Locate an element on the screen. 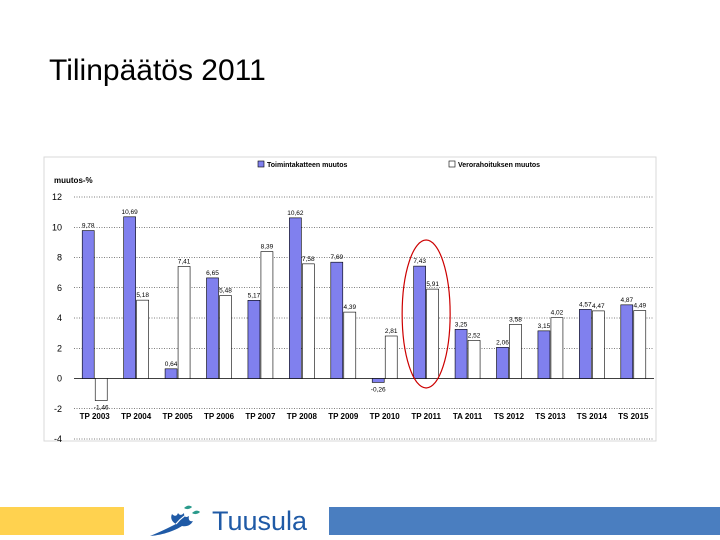  y-tick-label: 4 is located at coordinates (59, 318).